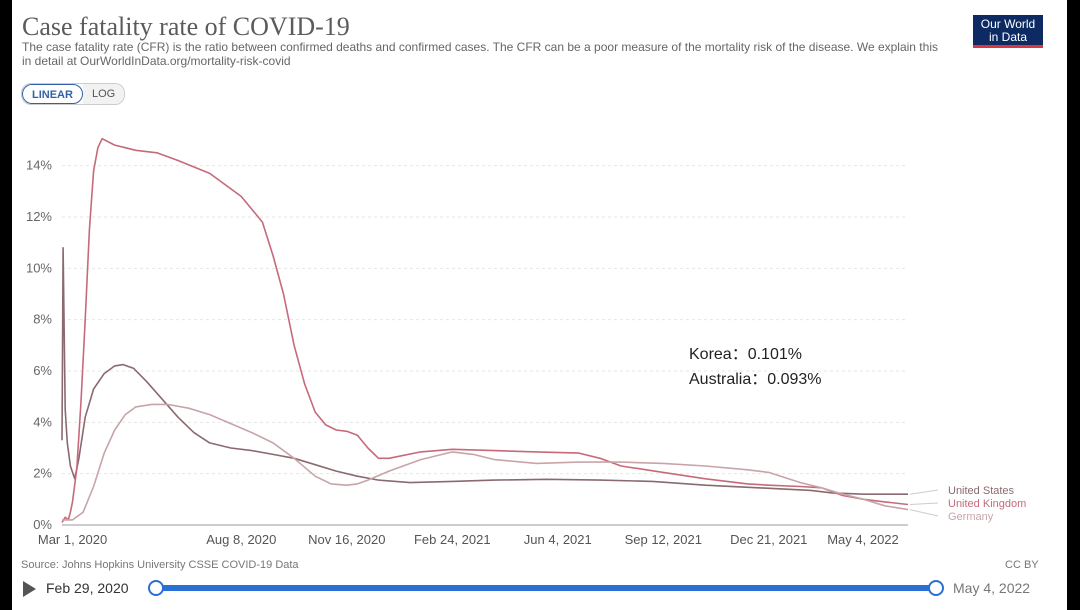 This screenshot has width=1080, height=610. What do you see at coordinates (971, 517) in the screenshot?
I see `legend-label: Germany` at bounding box center [971, 517].